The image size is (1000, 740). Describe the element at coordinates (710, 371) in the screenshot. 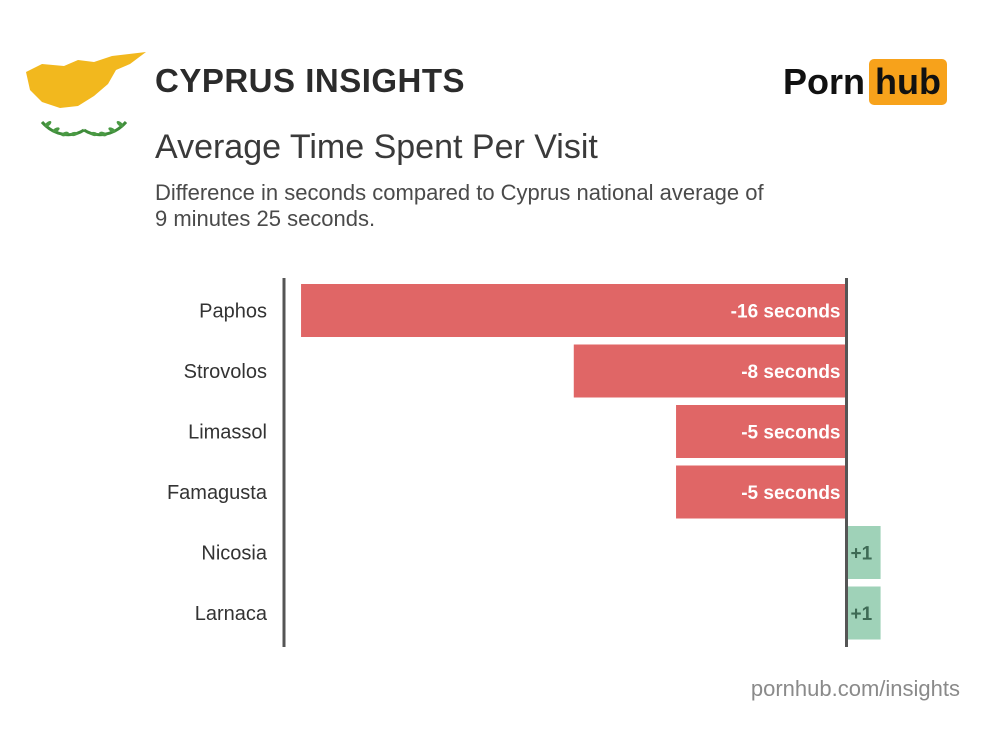

I see `bar-strovolos` at that location.